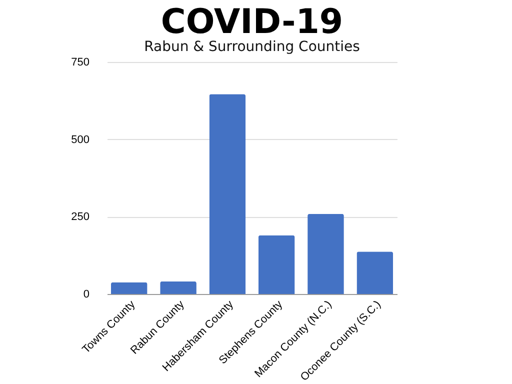 The width and height of the screenshot is (512, 384). I want to click on y-tick-label: 250, so click(80, 217).